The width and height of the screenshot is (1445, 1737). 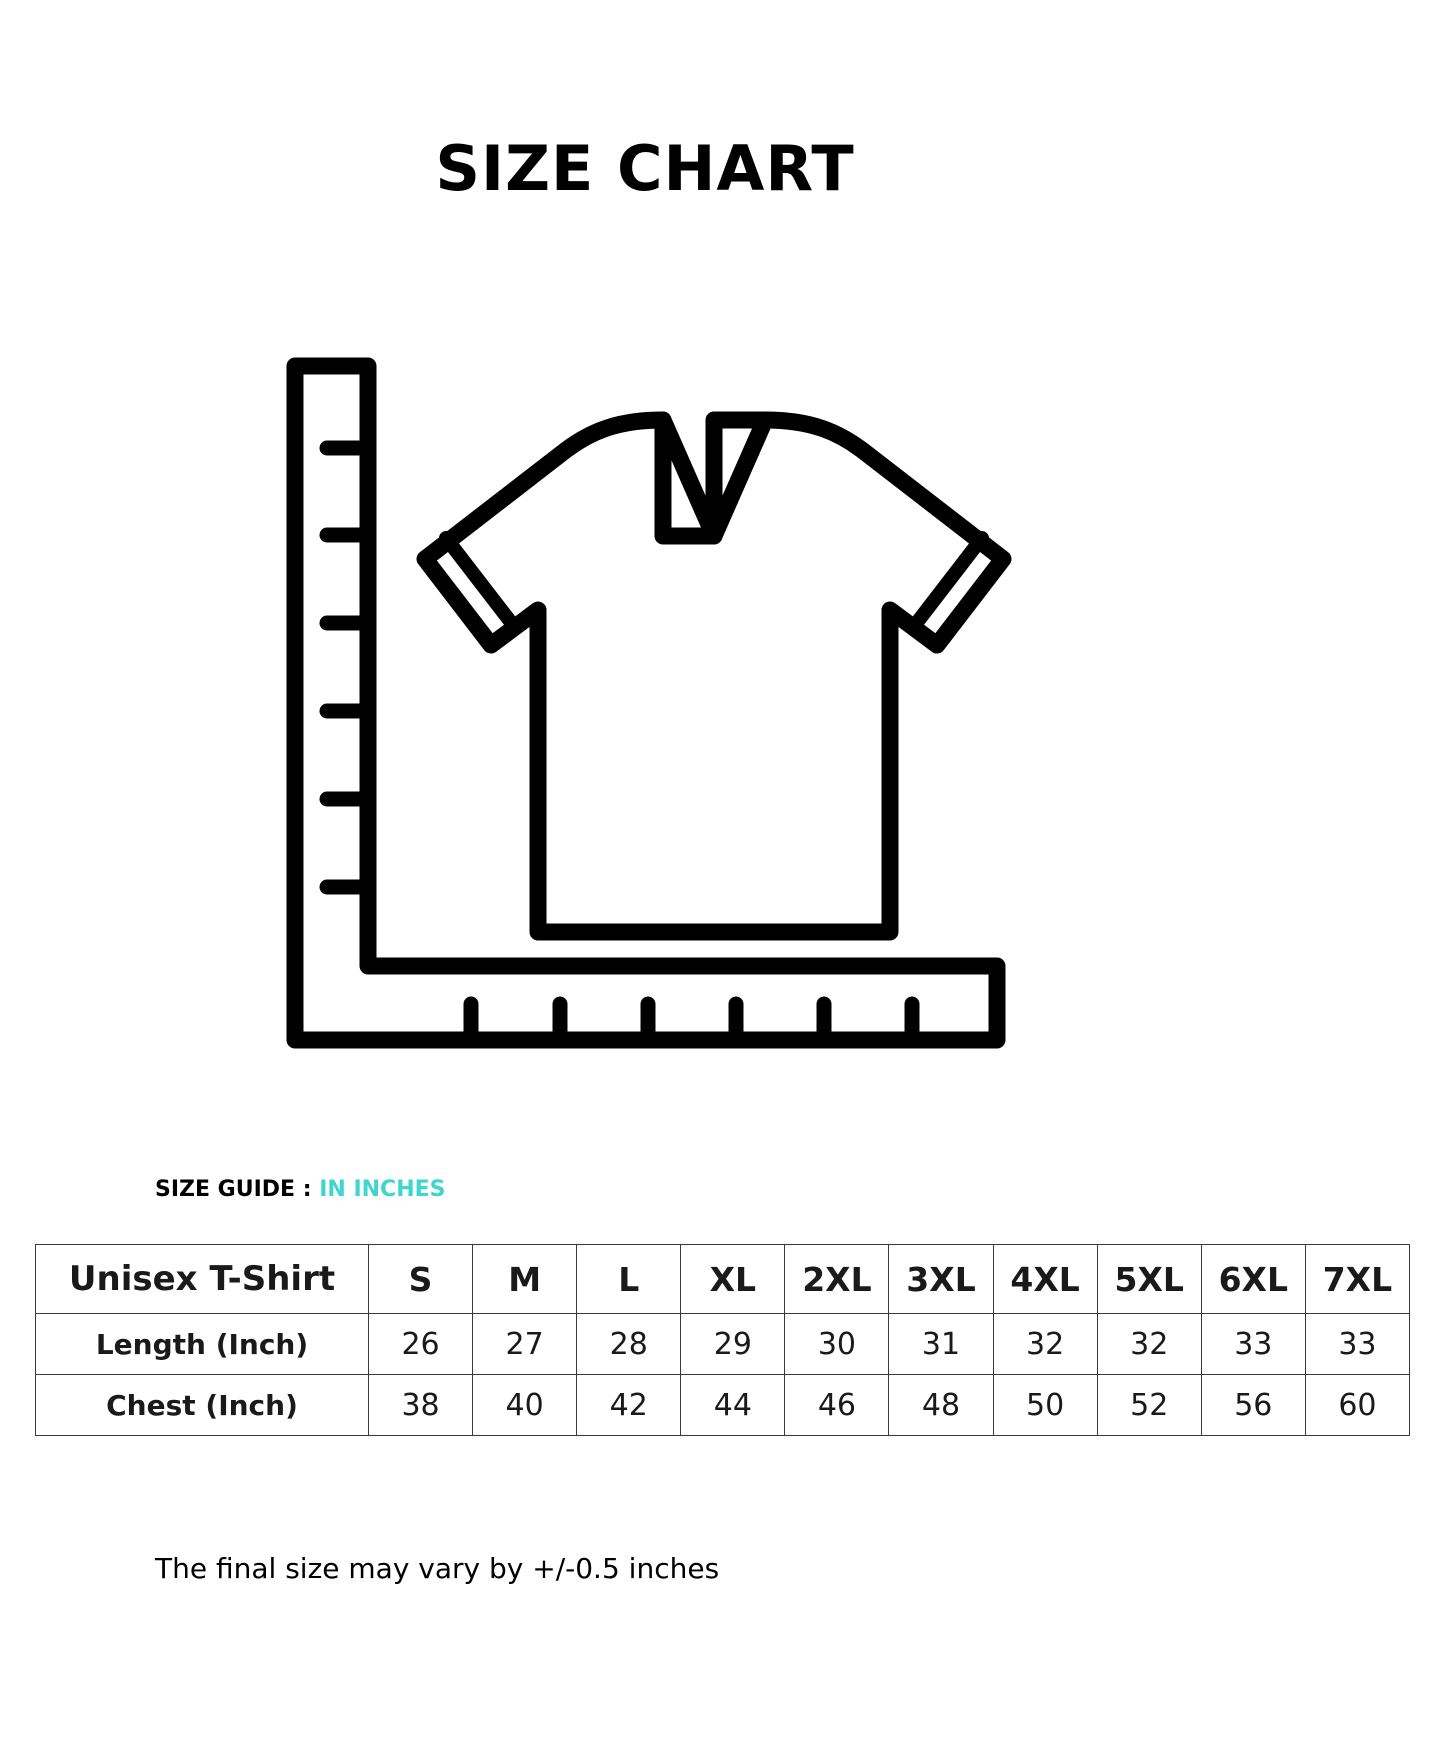 I want to click on length-5xl: 32, so click(x=1149, y=1344).